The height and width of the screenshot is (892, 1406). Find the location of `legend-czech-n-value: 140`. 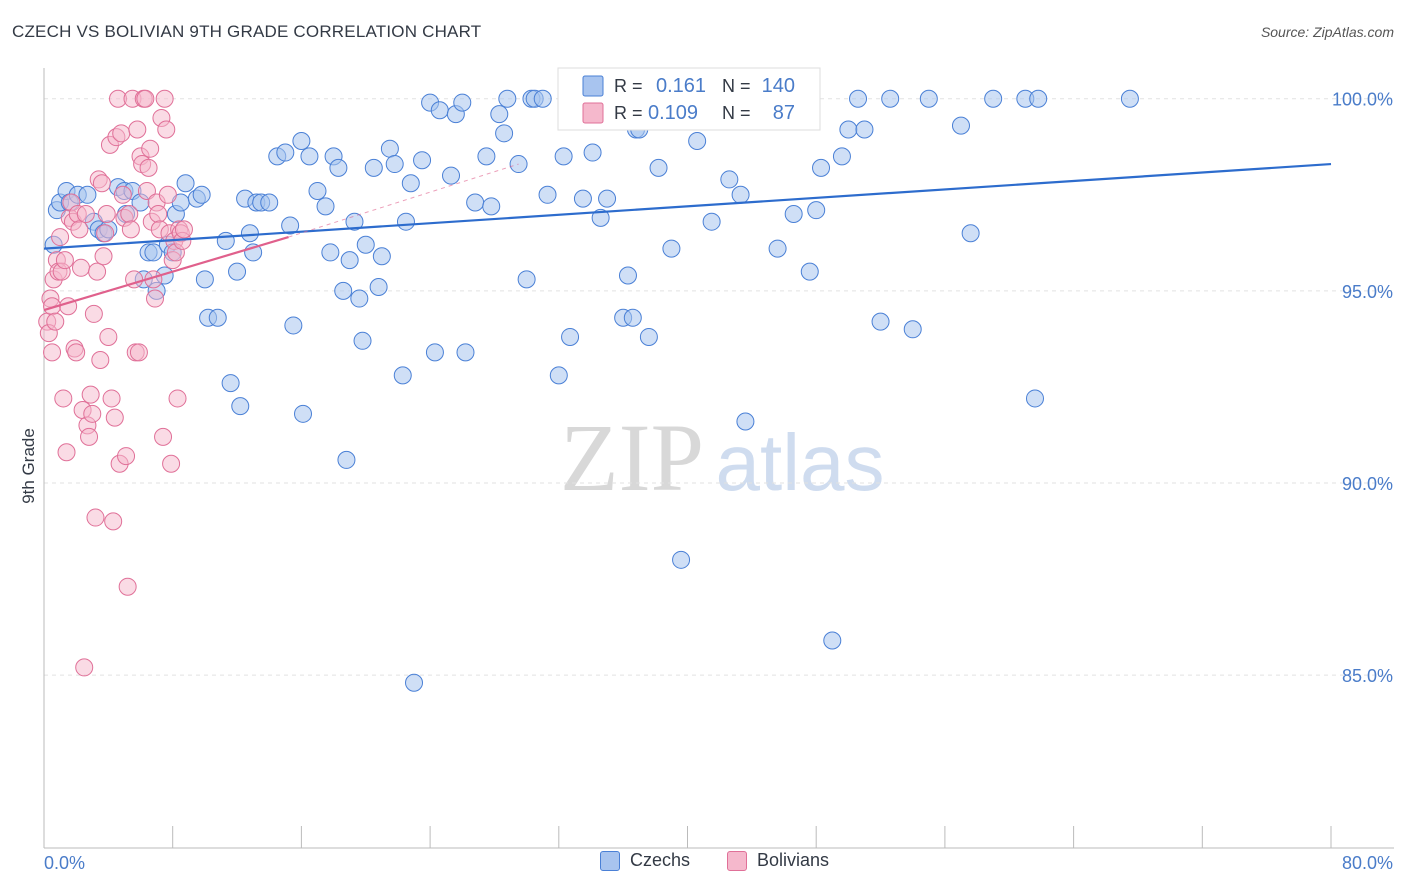

legend-czech-n-value: 140 is located at coordinates (778, 86).